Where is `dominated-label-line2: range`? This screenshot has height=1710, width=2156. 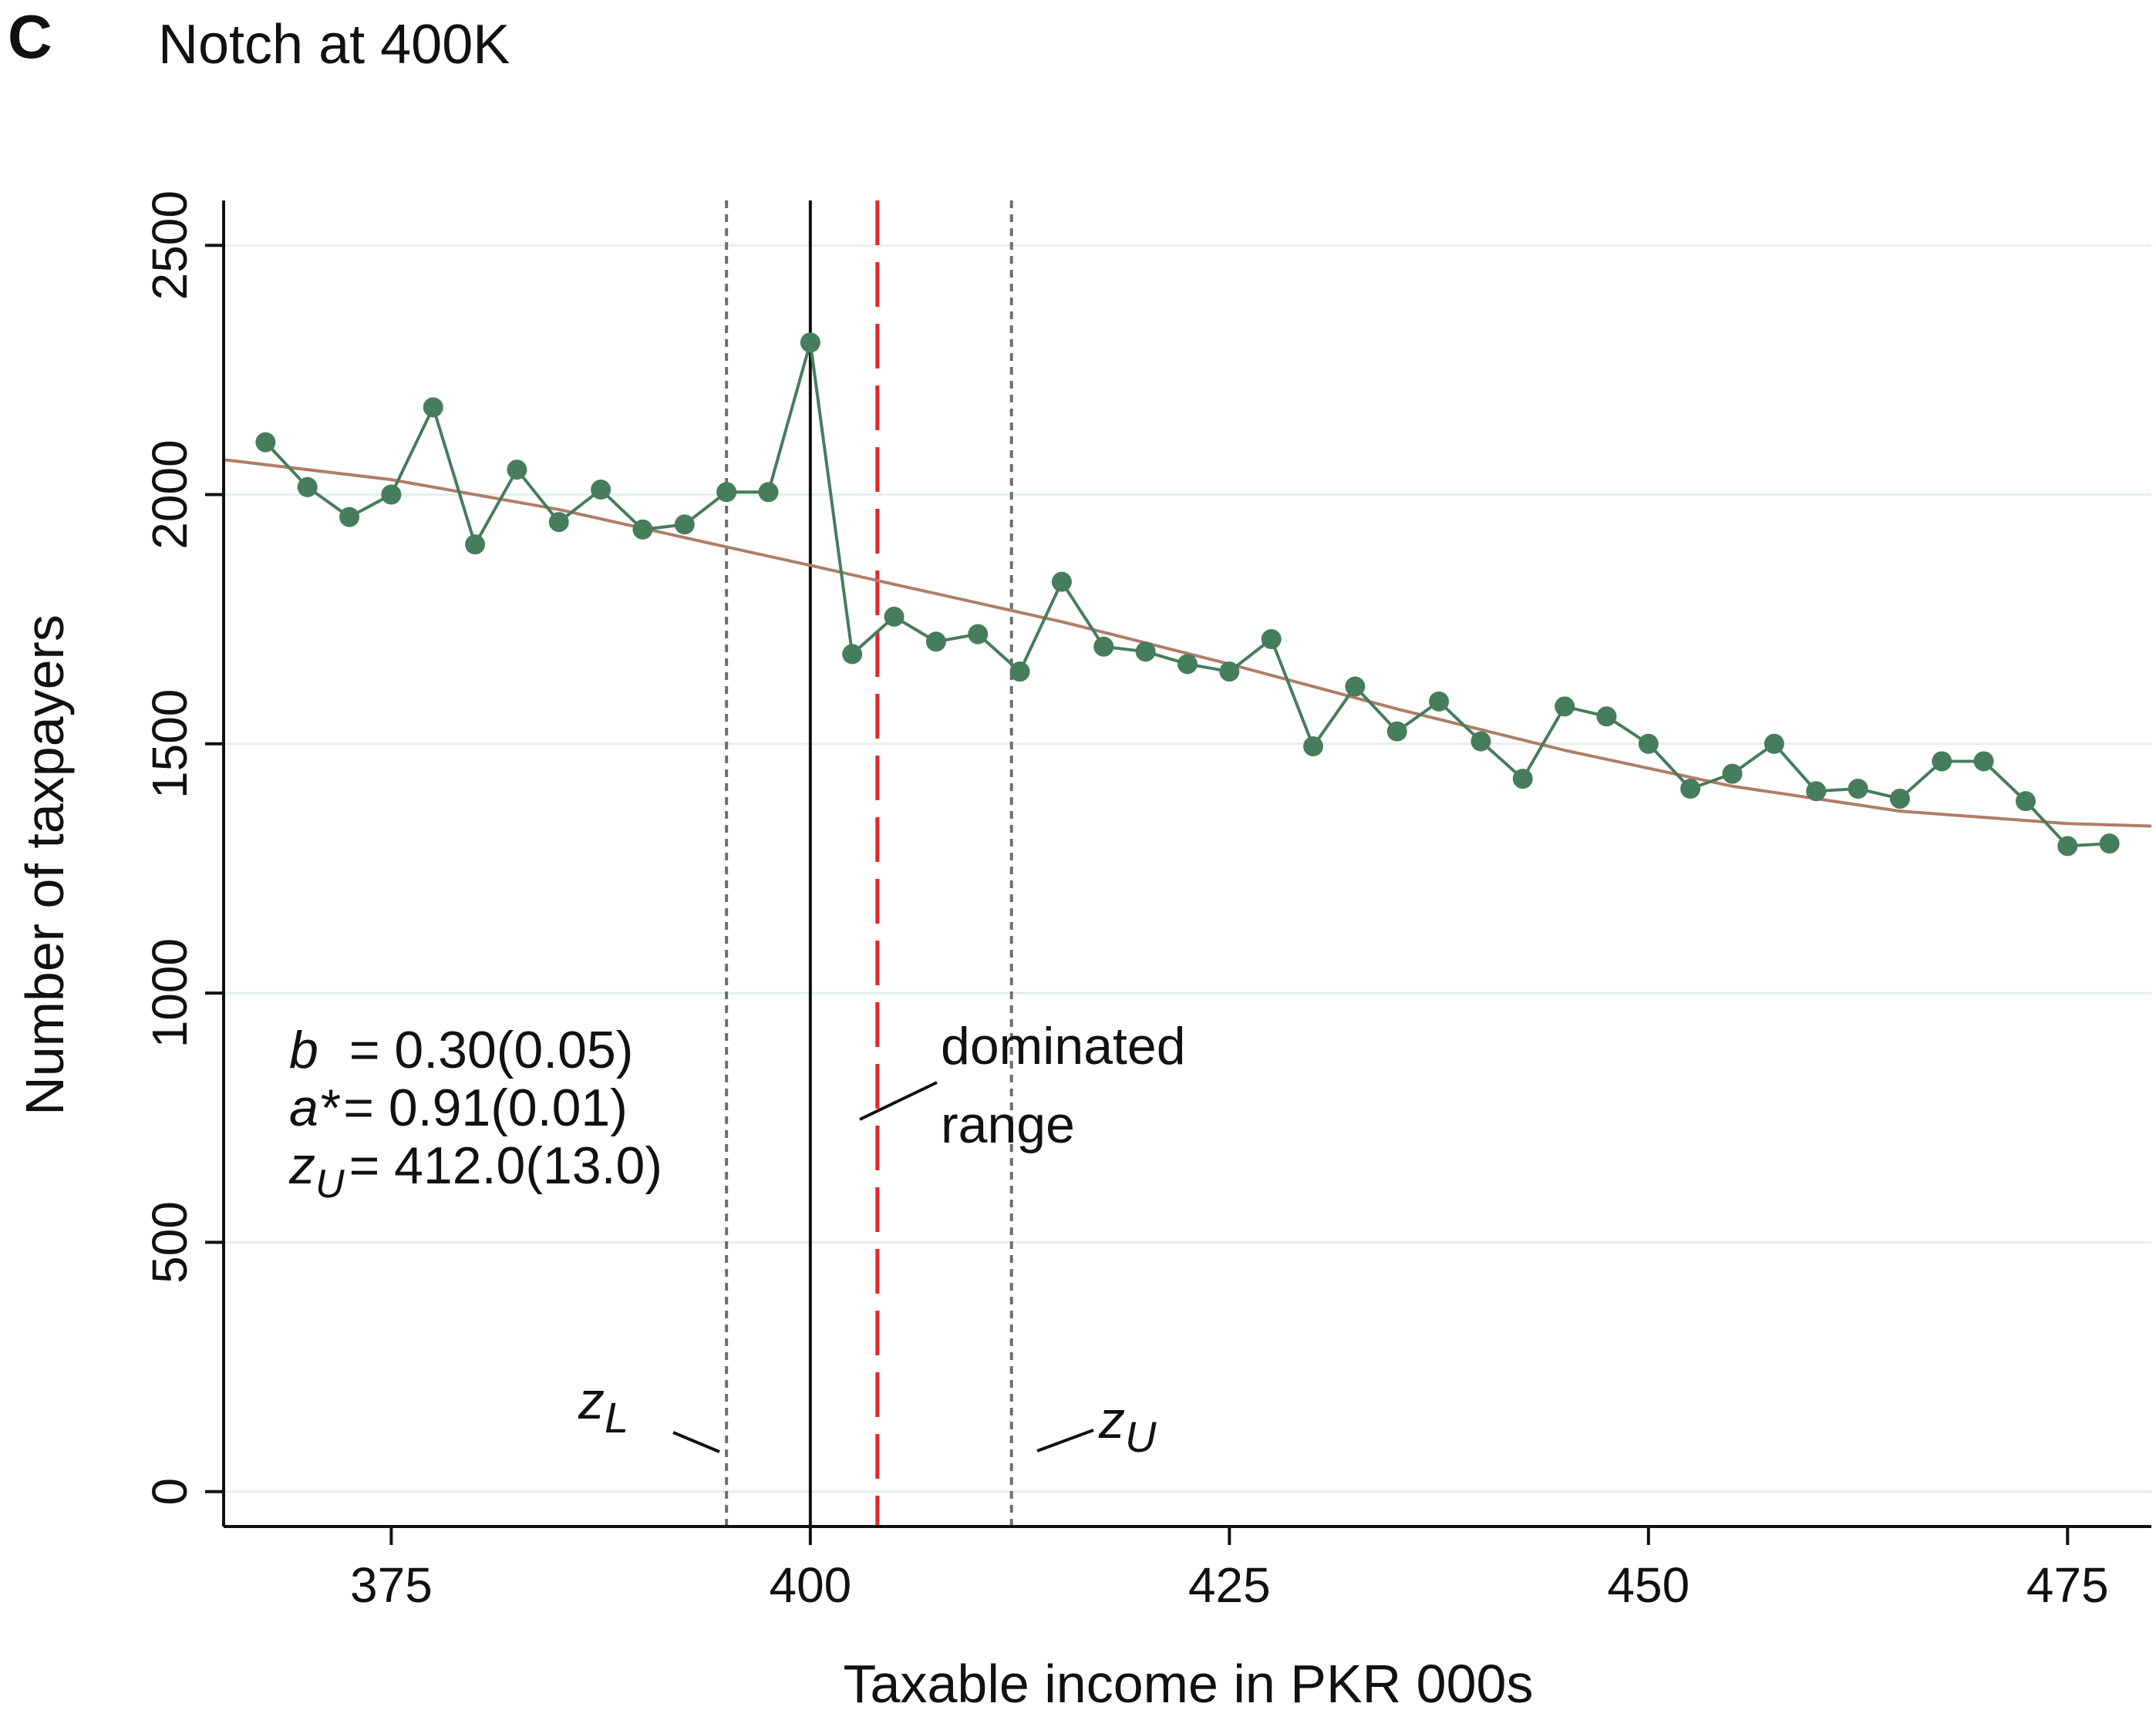 dominated-label-line2: range is located at coordinates (1008, 1125).